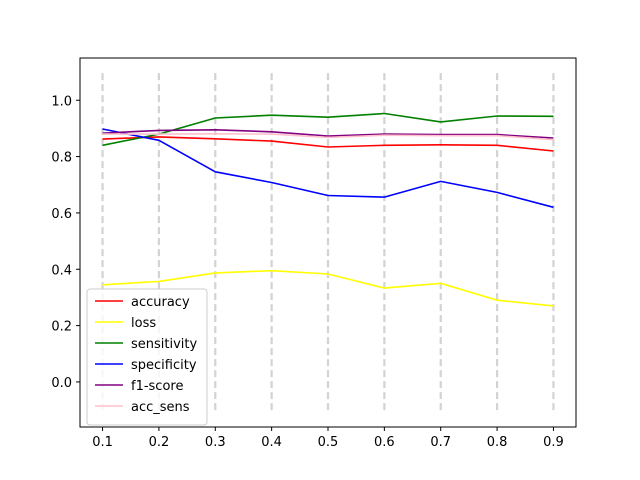 The width and height of the screenshot is (640, 480). I want to click on legend-label-sensitivity: sensitivity, so click(164, 344).